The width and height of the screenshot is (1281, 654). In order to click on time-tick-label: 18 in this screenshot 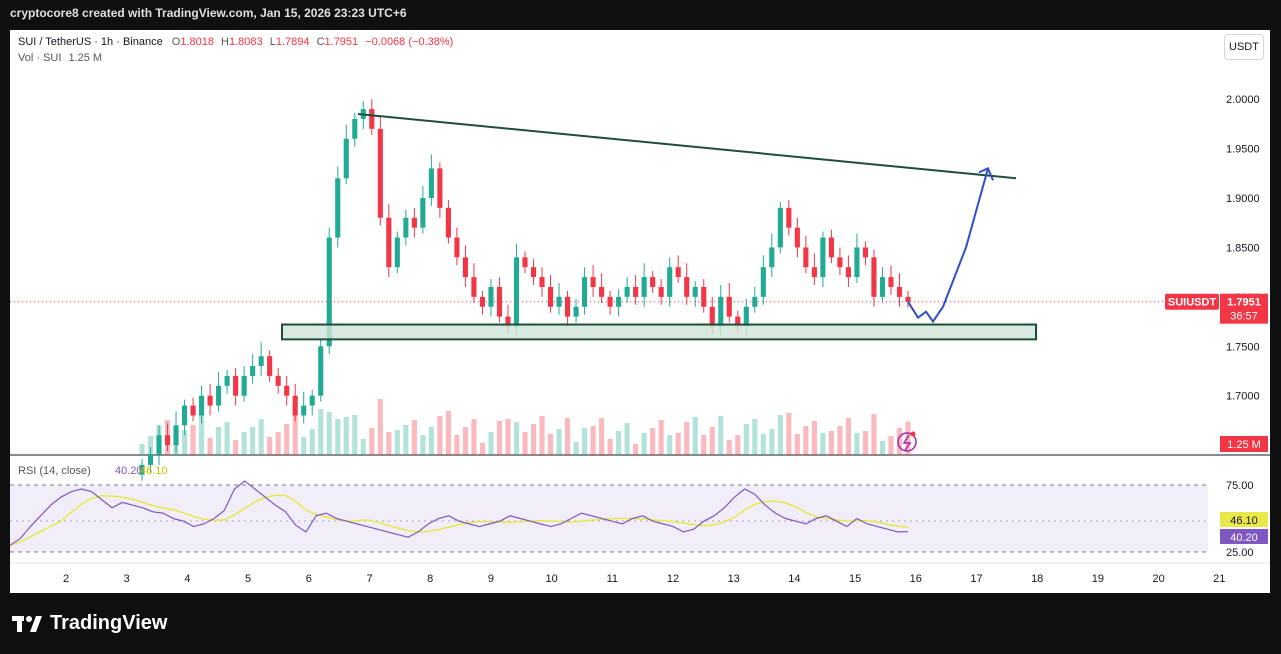, I will do `click(1037, 579)`.